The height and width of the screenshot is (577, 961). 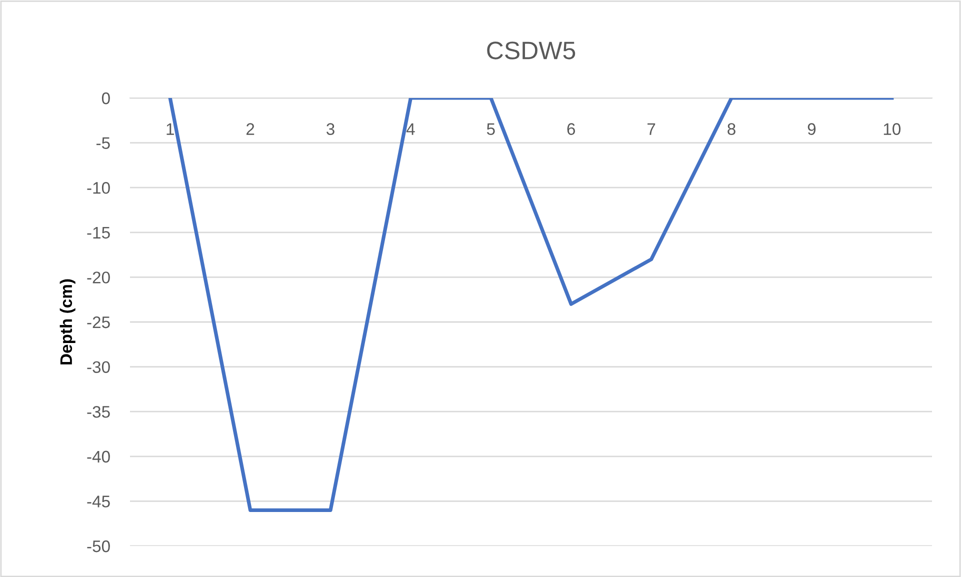 What do you see at coordinates (571, 129) in the screenshot?
I see `x-tick-label: 6` at bounding box center [571, 129].